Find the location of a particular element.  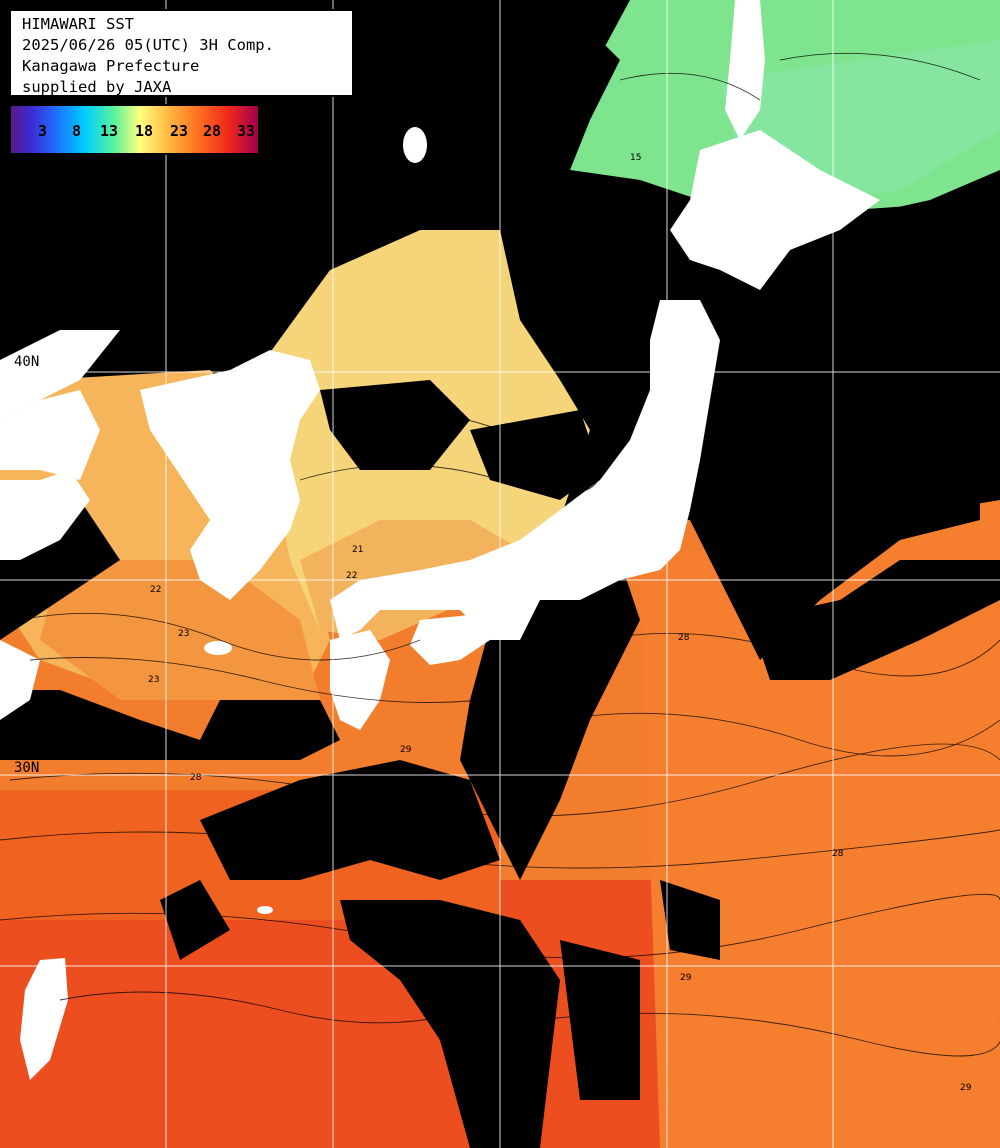

honshu is located at coordinates (525, 470).